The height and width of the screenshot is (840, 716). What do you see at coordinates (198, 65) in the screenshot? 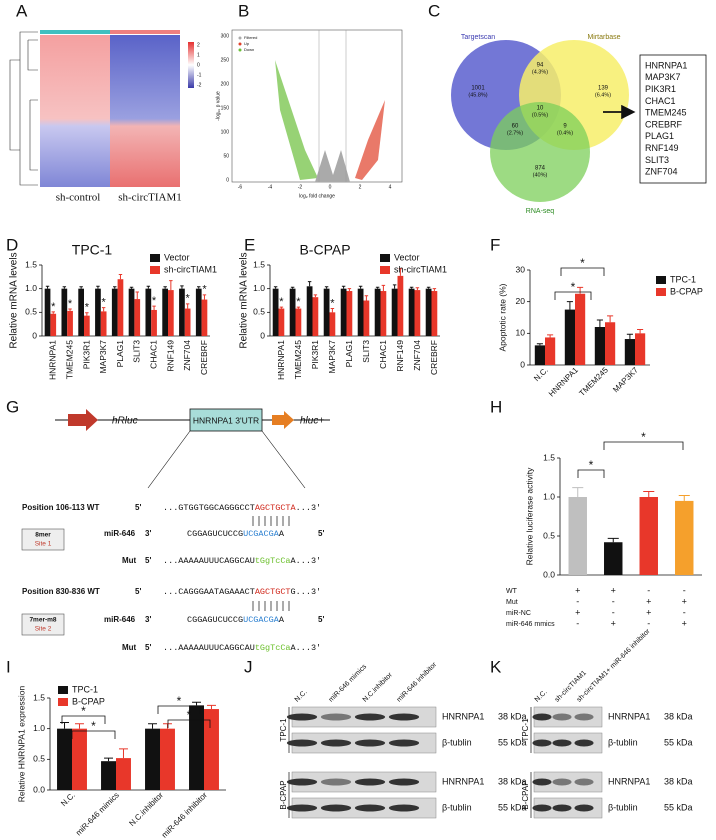
I see `colorbar-tick: 0` at bounding box center [198, 65].